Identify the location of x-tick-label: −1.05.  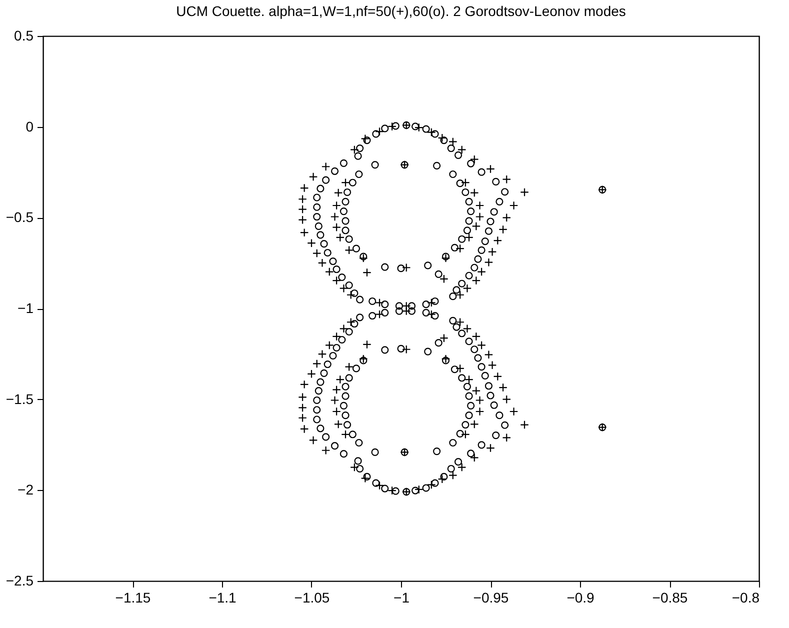
(312, 598).